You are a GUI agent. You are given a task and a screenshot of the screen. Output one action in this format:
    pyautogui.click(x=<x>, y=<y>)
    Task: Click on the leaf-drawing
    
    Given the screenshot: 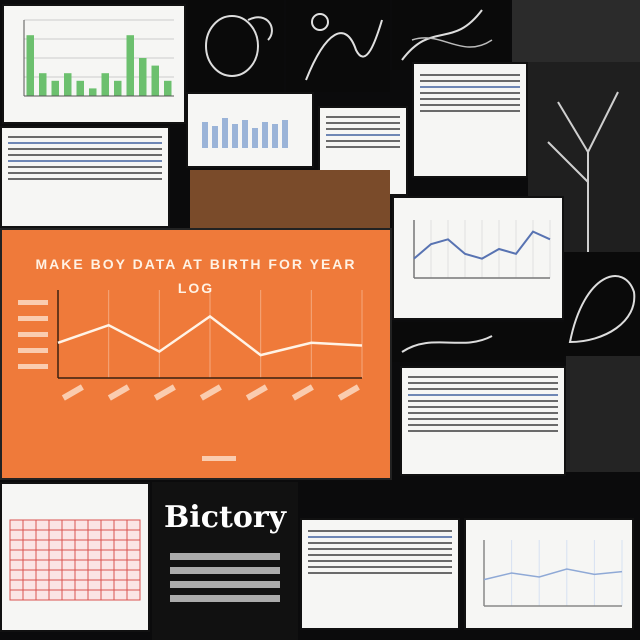 What is the action you would take?
    pyautogui.click(x=602, y=309)
    